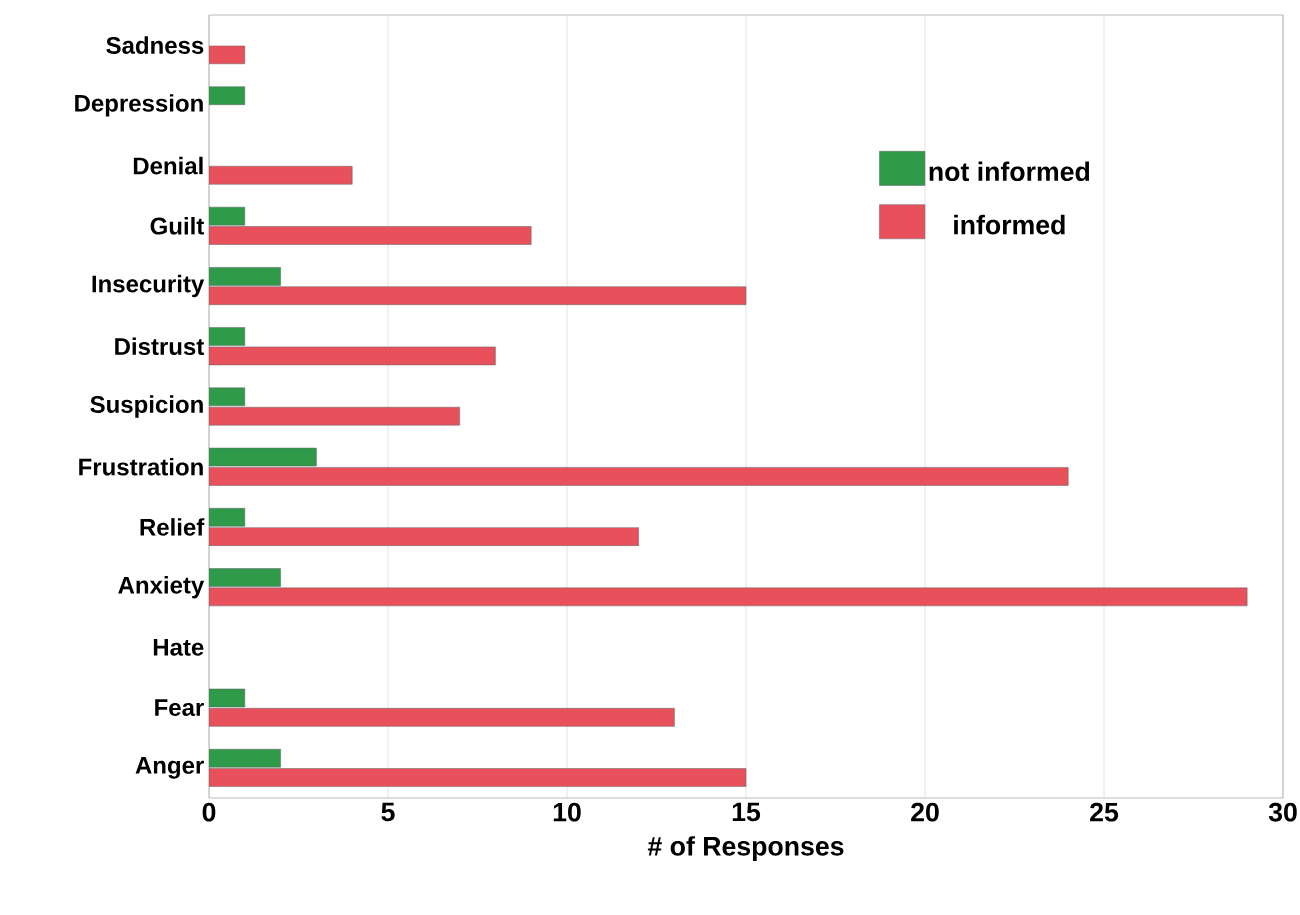 This screenshot has height=915, width=1300. What do you see at coordinates (209, 812) in the screenshot?
I see `x-tick-label: 0` at bounding box center [209, 812].